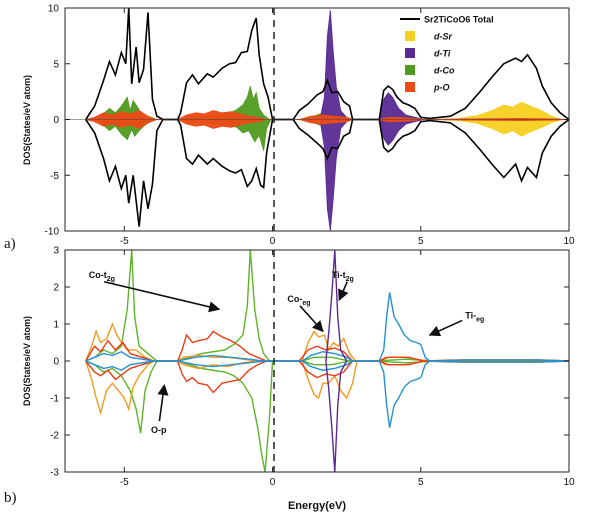 This screenshot has width=589, height=514. I want to click on y-tick-label: -2, so click(54, 436).